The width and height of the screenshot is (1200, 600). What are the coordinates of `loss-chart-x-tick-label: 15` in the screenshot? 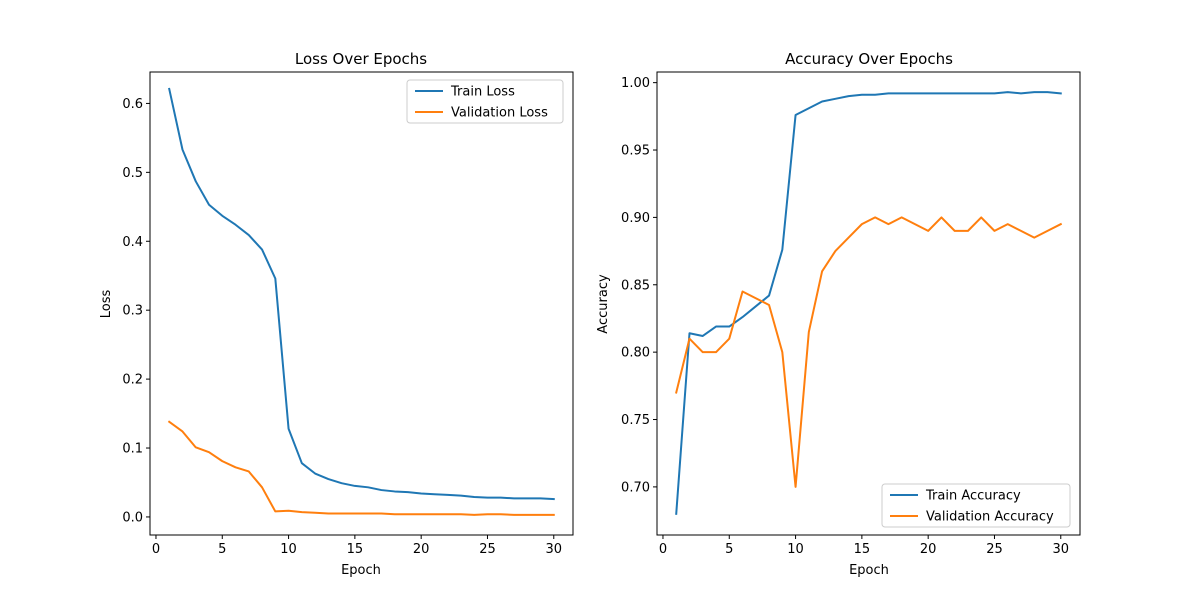 It's located at (355, 549).